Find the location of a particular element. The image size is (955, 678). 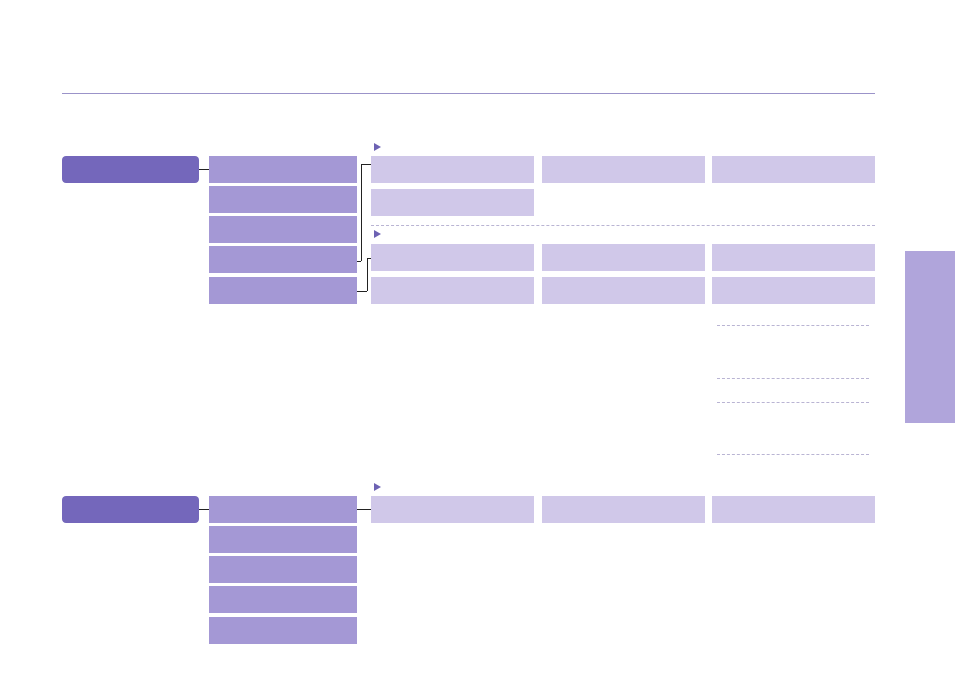

top-divider is located at coordinates (468, 93).